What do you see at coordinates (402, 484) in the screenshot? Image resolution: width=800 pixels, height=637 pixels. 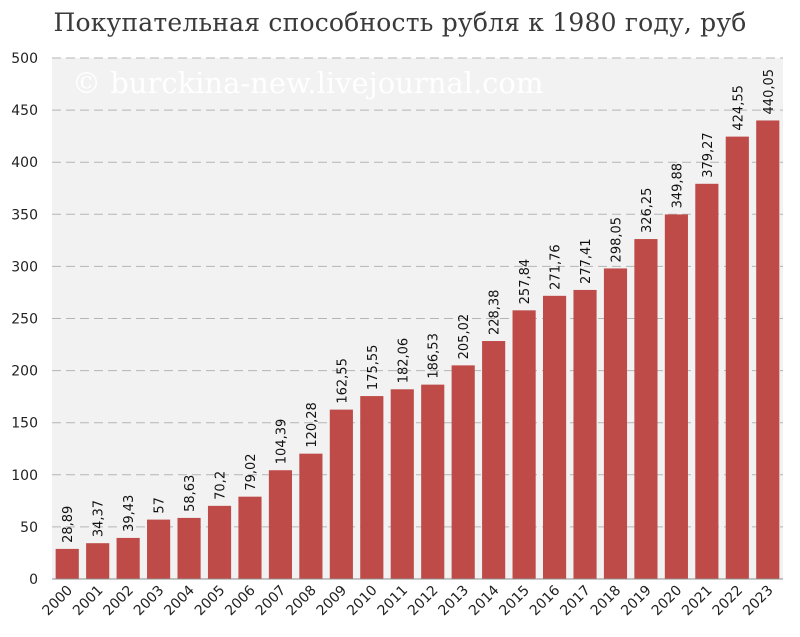 I see `bar-2011` at bounding box center [402, 484].